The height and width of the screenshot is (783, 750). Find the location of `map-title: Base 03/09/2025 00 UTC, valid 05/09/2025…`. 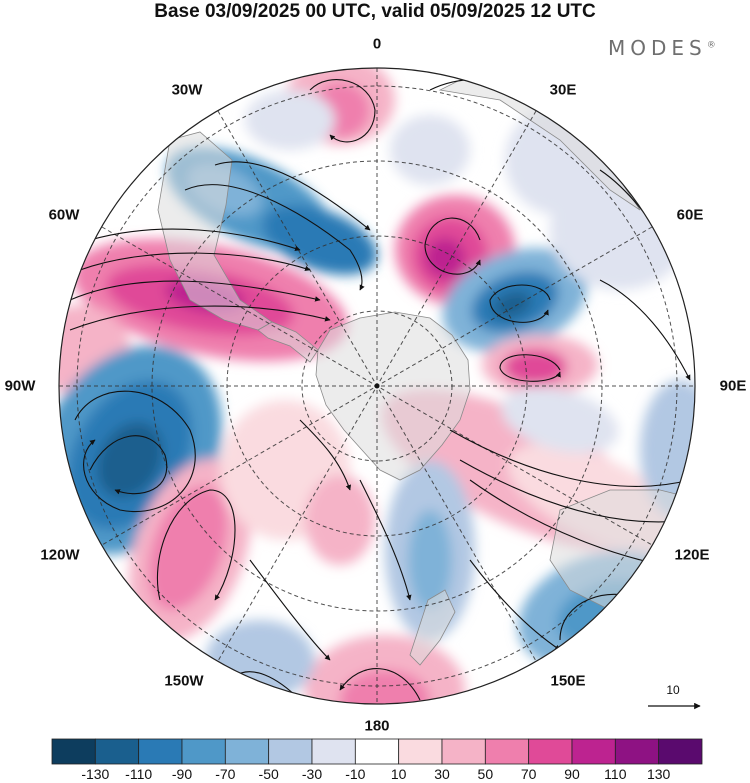

map-title: Base 03/09/2025 00 UTC, valid 05/09/2025… is located at coordinates (375, 11).